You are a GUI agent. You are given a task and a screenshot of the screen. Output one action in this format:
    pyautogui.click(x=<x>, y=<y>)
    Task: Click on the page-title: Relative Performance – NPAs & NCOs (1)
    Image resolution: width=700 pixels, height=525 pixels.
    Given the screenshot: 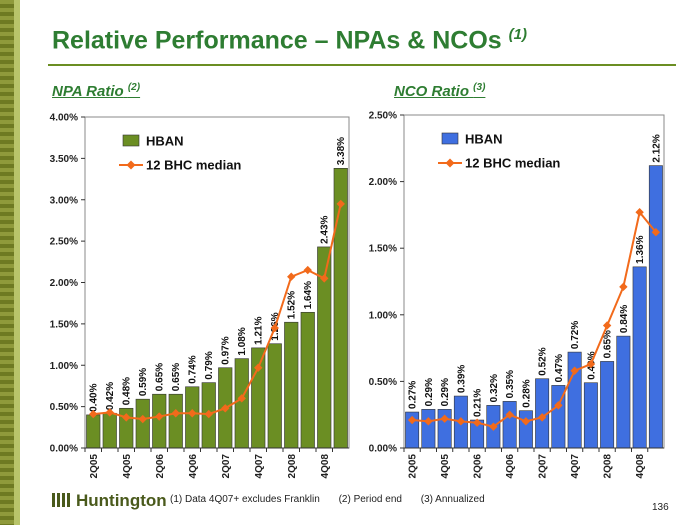 What is the action you would take?
    pyautogui.click(x=289, y=40)
    